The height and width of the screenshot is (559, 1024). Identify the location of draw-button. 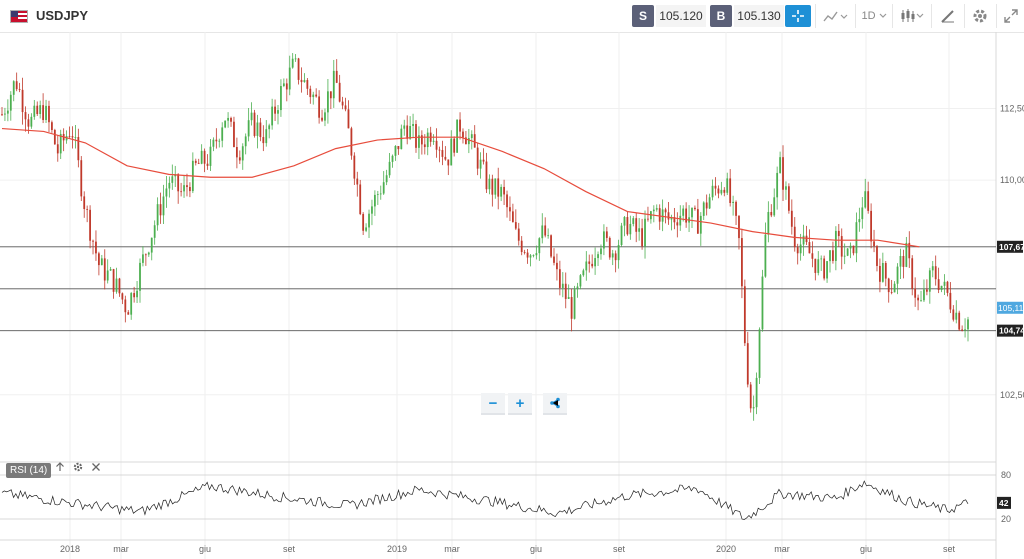
(948, 16).